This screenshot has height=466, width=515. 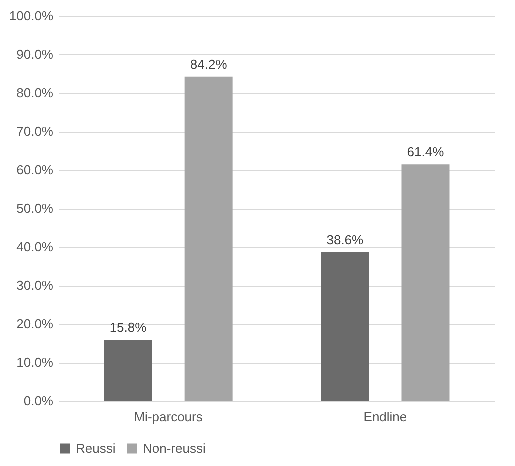 I want to click on data-label: 38.6%, so click(x=345, y=240).